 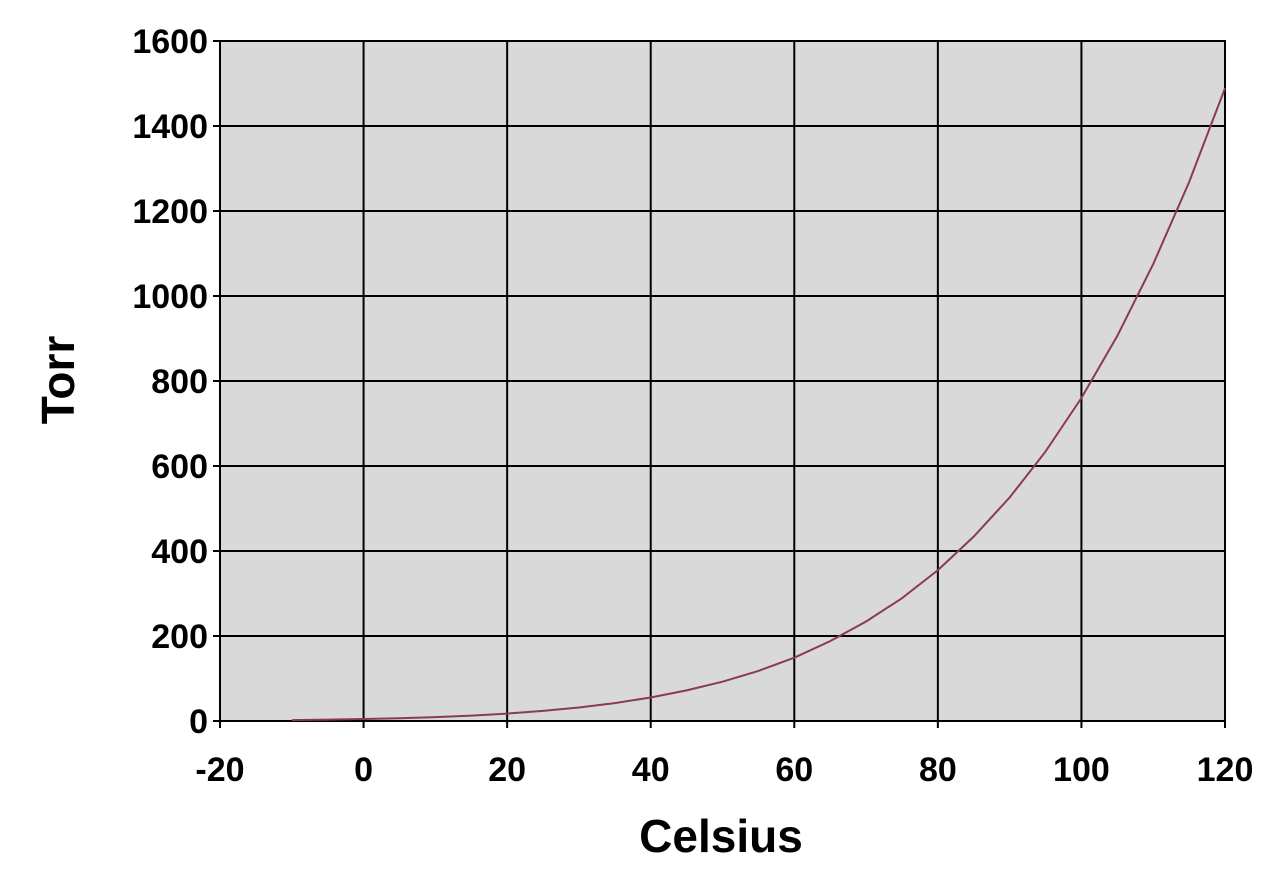 What do you see at coordinates (170, 127) in the screenshot?
I see `y-tick-label: 1400` at bounding box center [170, 127].